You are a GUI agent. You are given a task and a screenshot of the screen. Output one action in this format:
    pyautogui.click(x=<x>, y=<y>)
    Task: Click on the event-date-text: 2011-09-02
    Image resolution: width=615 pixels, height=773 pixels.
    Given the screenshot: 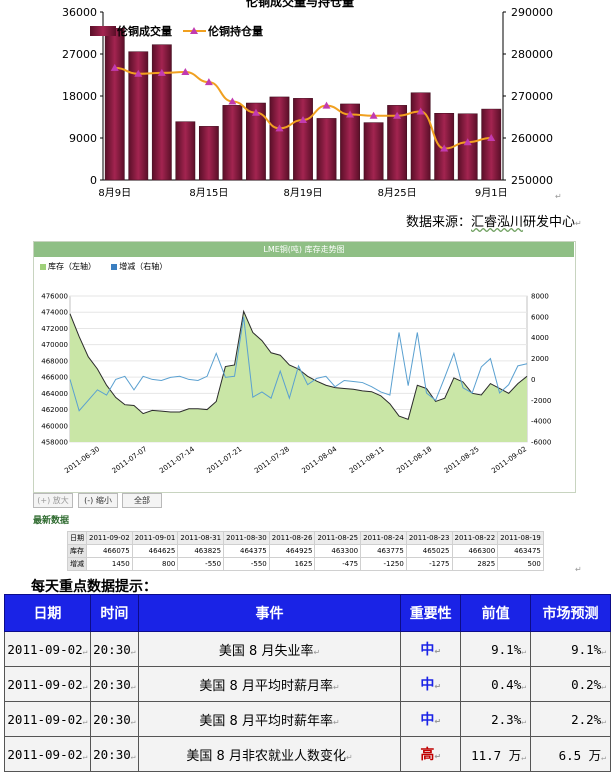 What is the action you would take?
    pyautogui.click(x=45, y=754)
    